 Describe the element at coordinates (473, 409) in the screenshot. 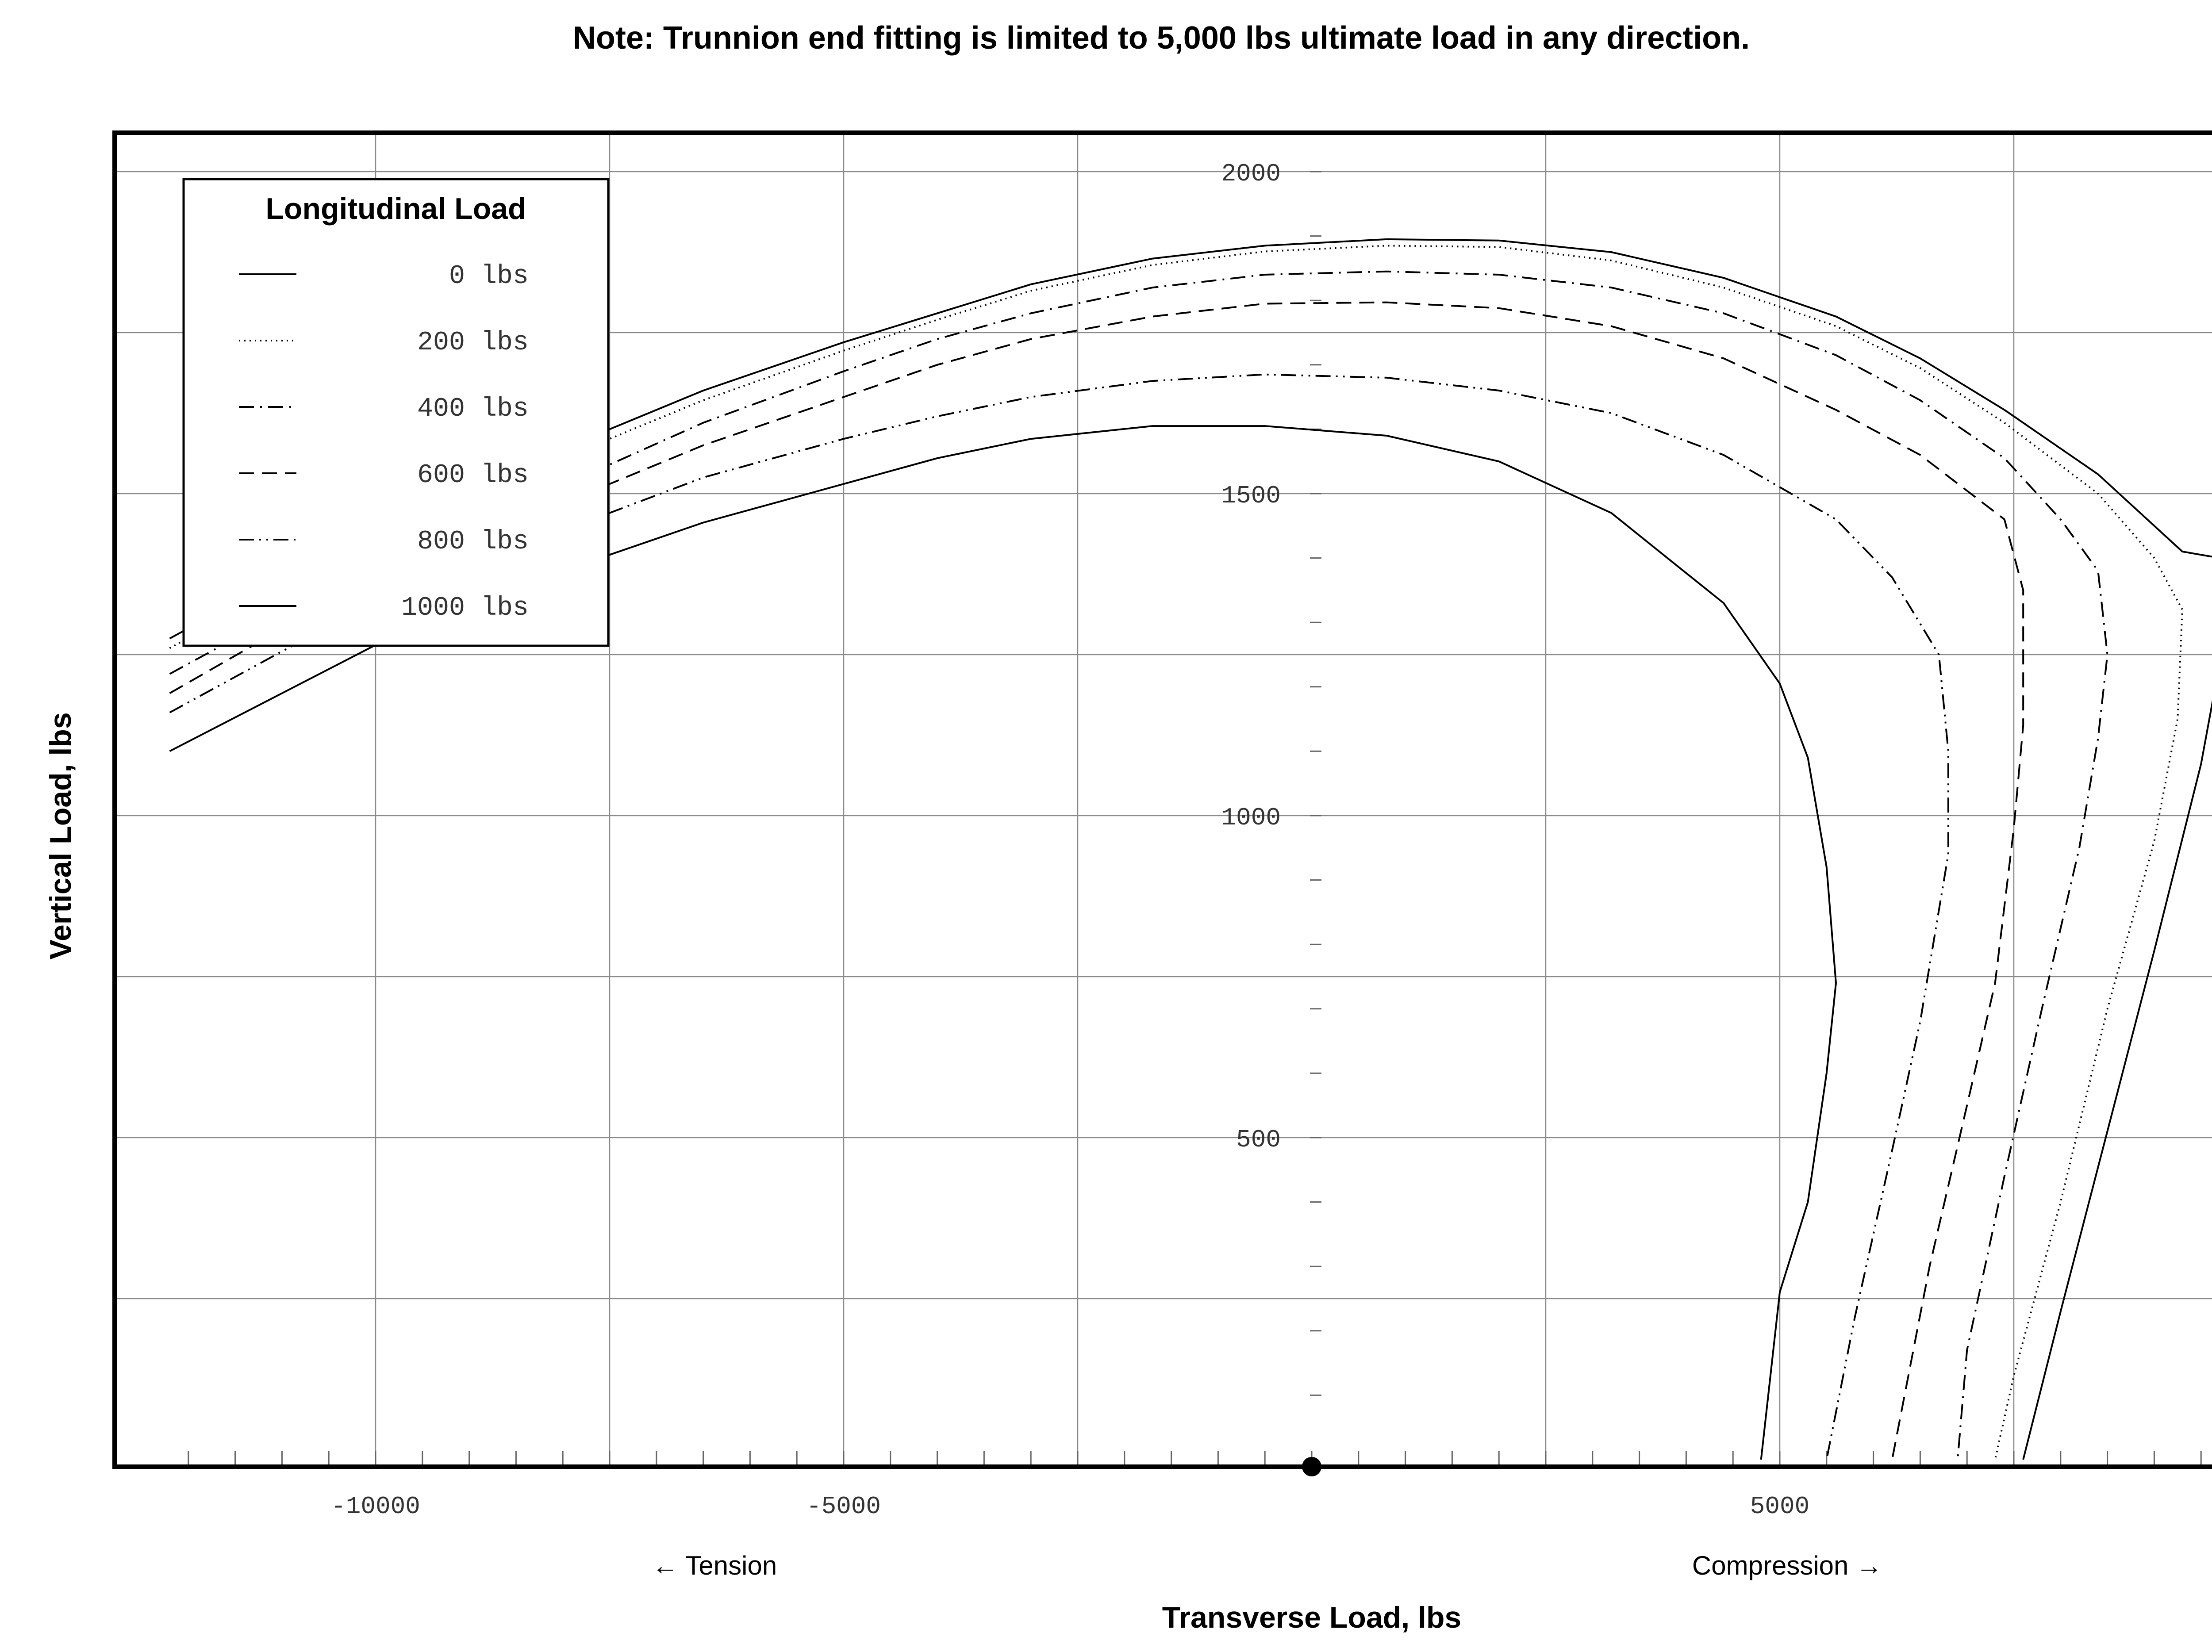

I see `legend-label: 400 lbs` at that location.